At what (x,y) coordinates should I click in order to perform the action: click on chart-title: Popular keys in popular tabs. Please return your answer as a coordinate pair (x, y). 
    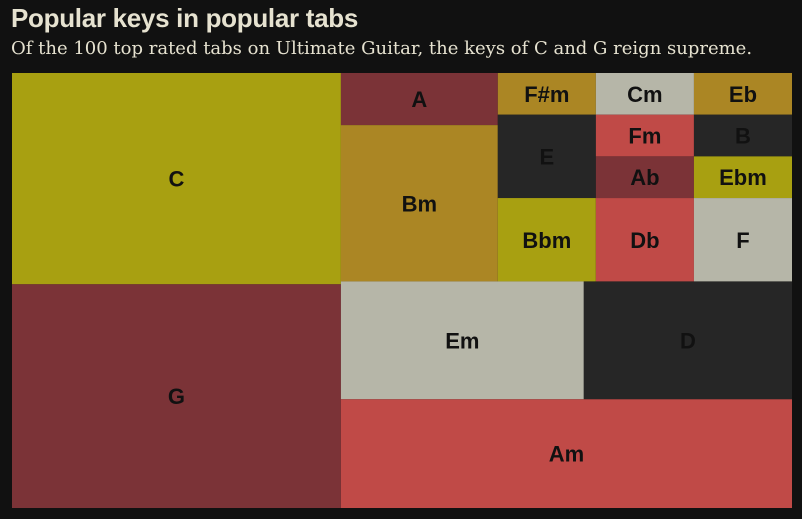
    Looking at the image, I should click on (185, 18).